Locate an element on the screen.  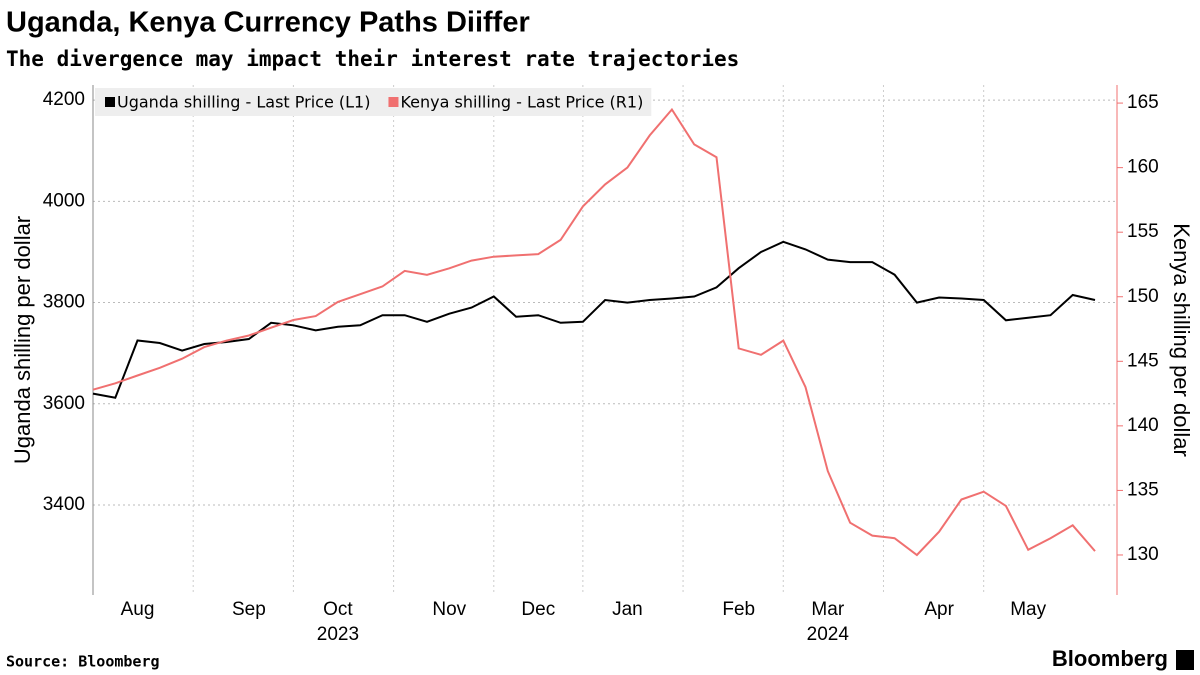
x-tick-label: Oct is located at coordinates (338, 609).